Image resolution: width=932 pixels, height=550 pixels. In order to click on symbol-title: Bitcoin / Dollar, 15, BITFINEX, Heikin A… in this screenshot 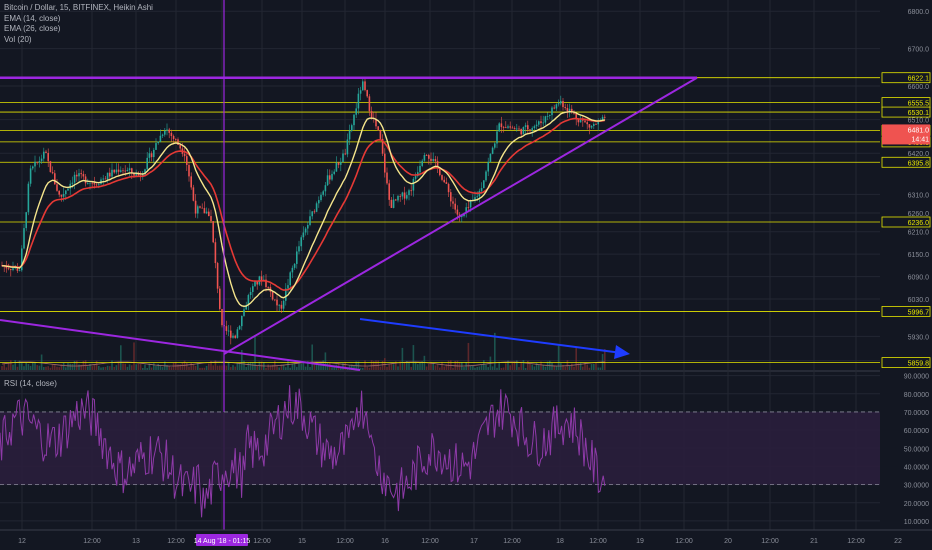, I will do `click(78, 7)`.